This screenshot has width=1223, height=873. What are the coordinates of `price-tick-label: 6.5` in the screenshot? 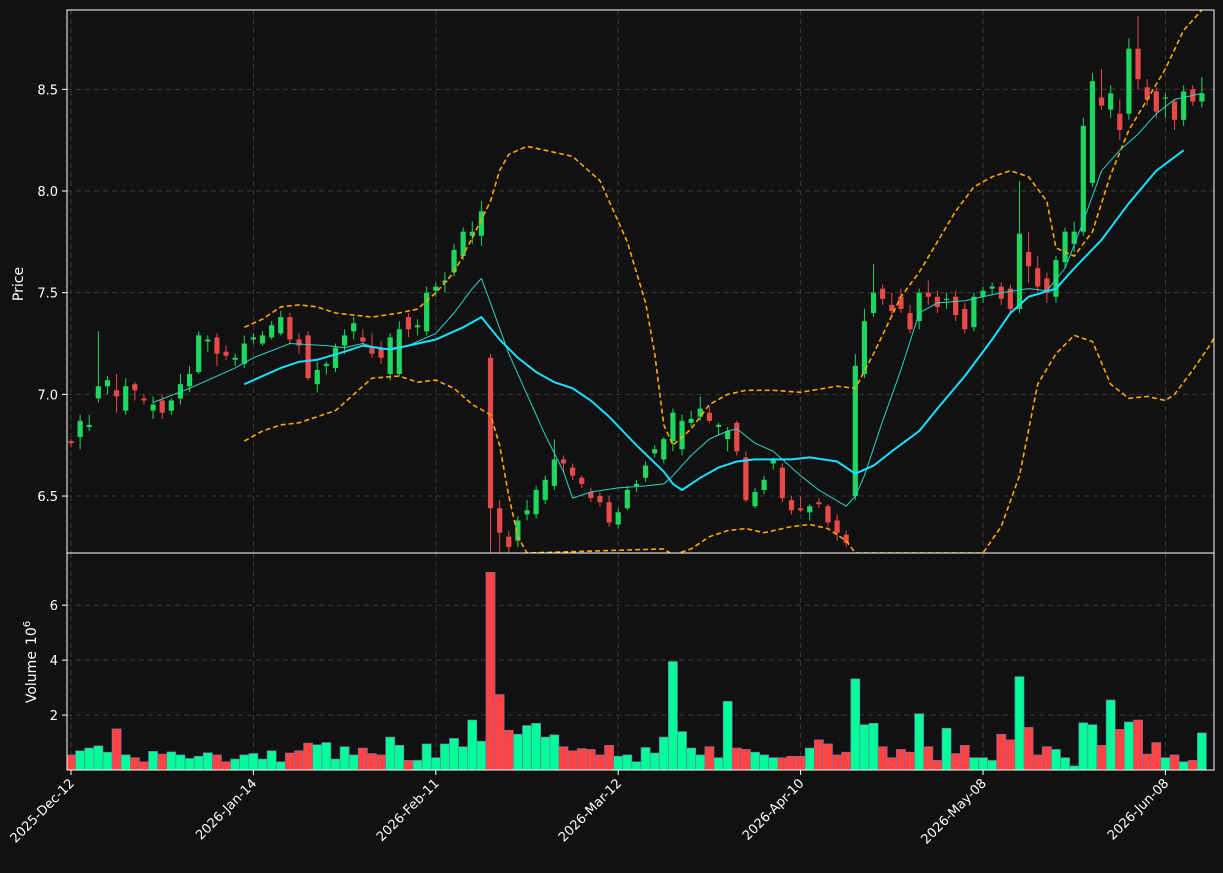 It's located at (47, 497).